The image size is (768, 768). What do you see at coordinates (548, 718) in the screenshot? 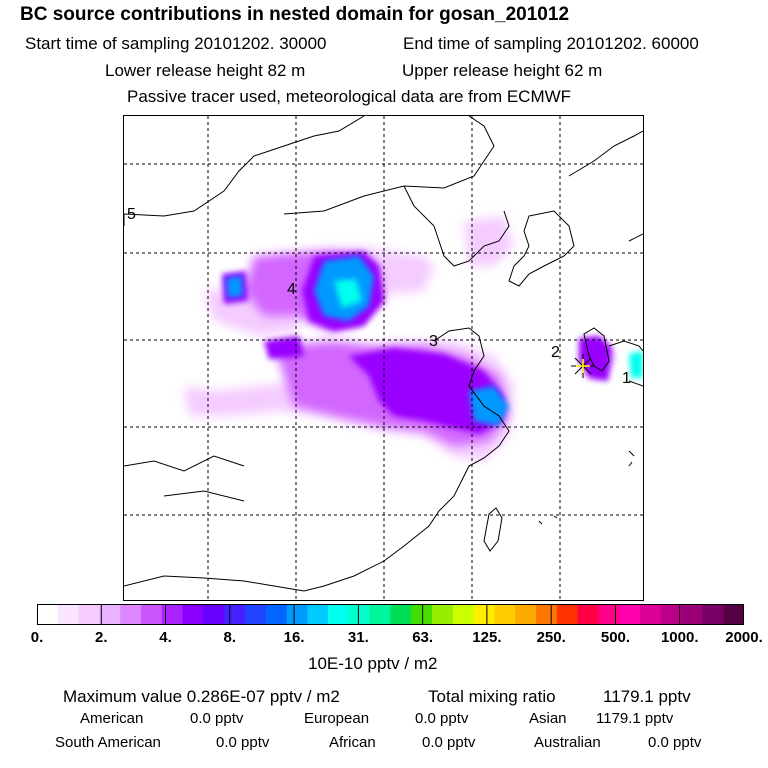
I see `region-name-asian: Asian` at bounding box center [548, 718].